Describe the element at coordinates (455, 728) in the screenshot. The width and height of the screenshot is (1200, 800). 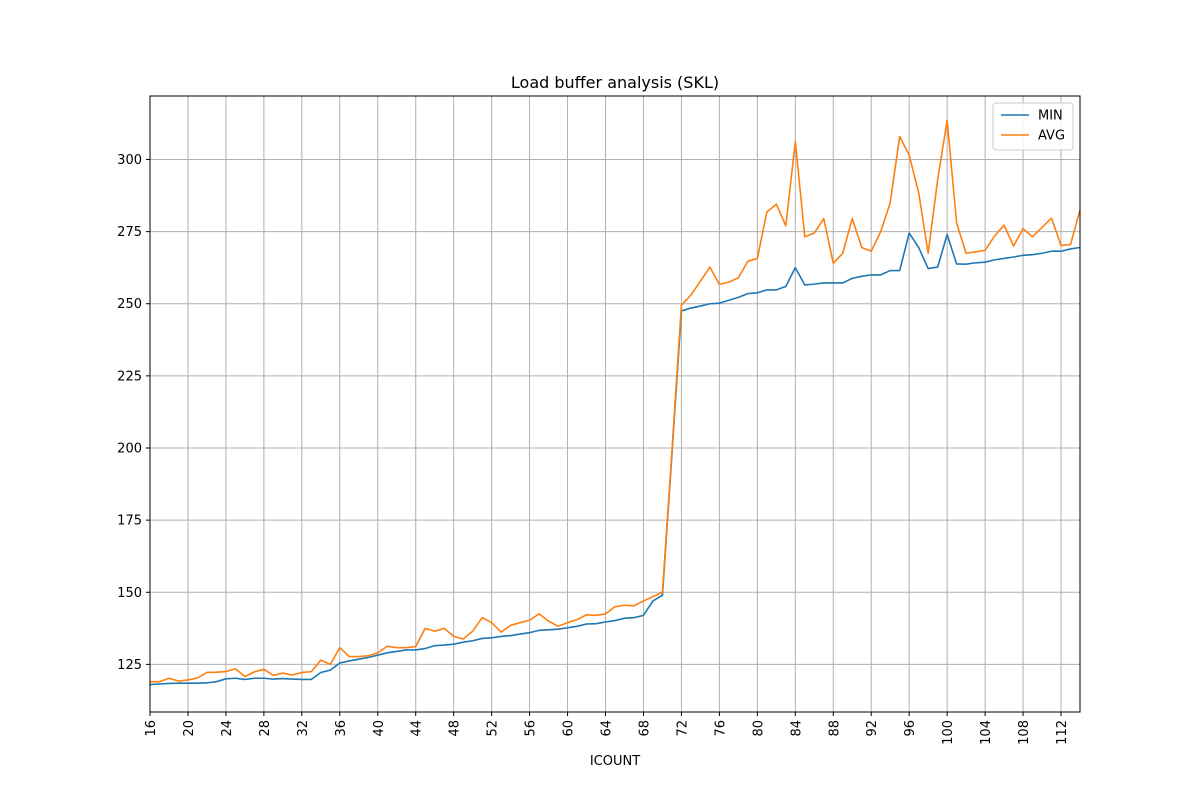
I see `x-tick-label: 48` at that location.